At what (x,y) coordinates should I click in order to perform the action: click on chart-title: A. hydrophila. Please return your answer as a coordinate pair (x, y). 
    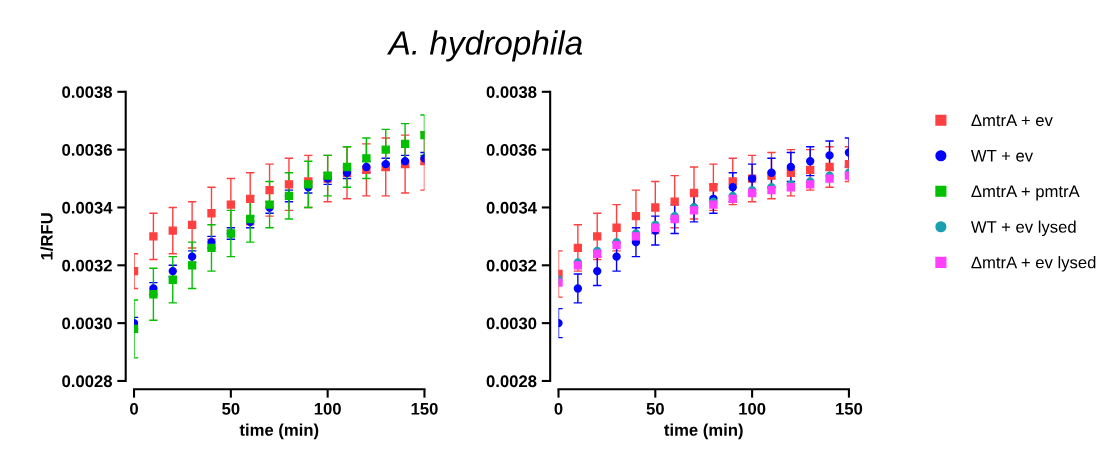
    Looking at the image, I should click on (484, 46).